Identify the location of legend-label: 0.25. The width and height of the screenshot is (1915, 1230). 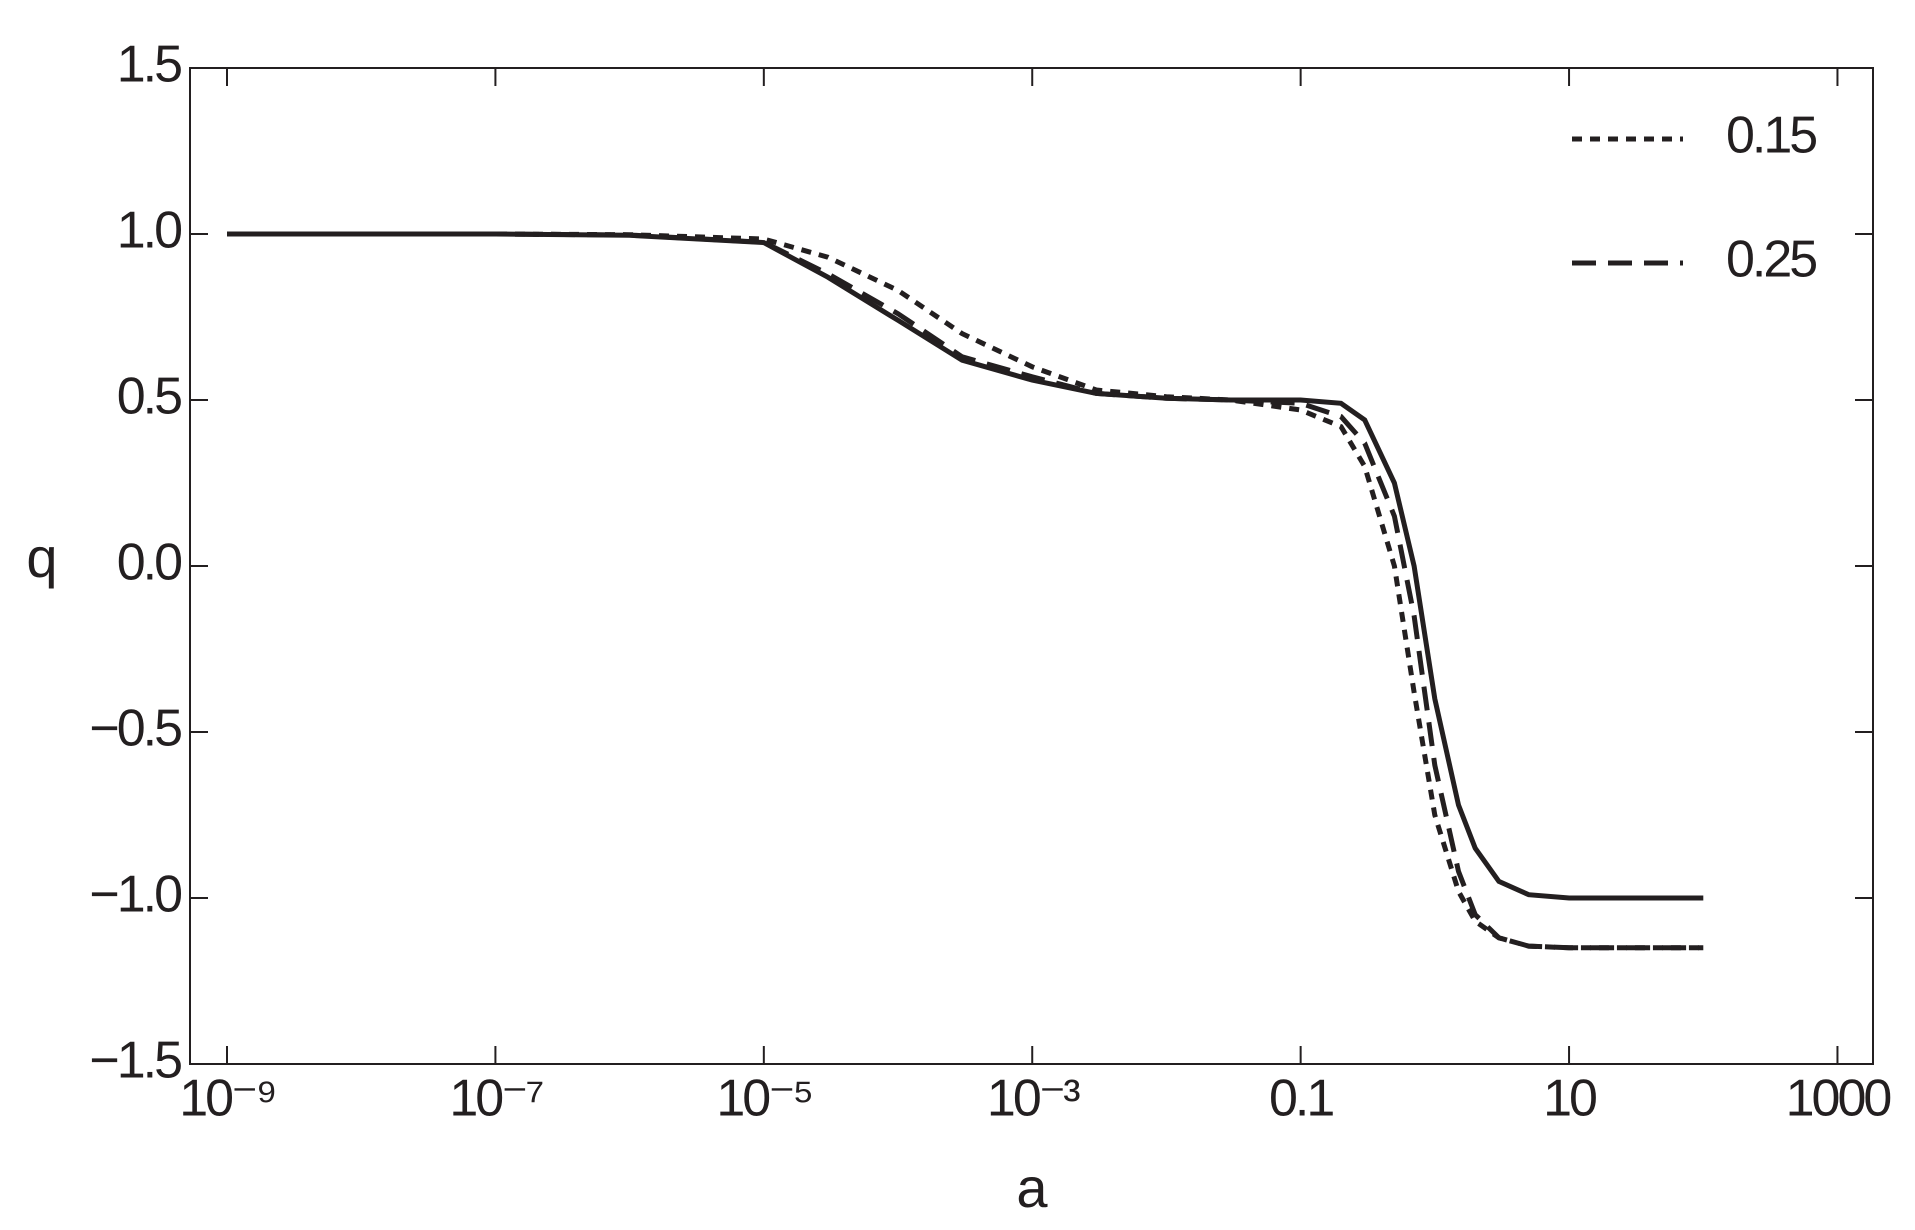
(1771, 260).